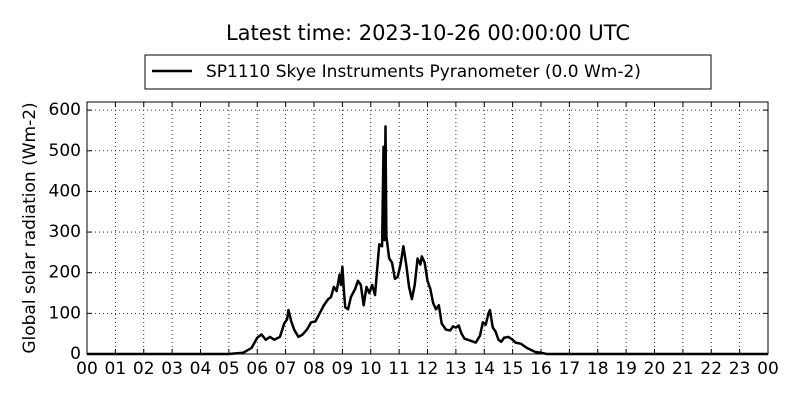  Describe the element at coordinates (484, 369) in the screenshot. I see `x-tick-label: 14` at that location.